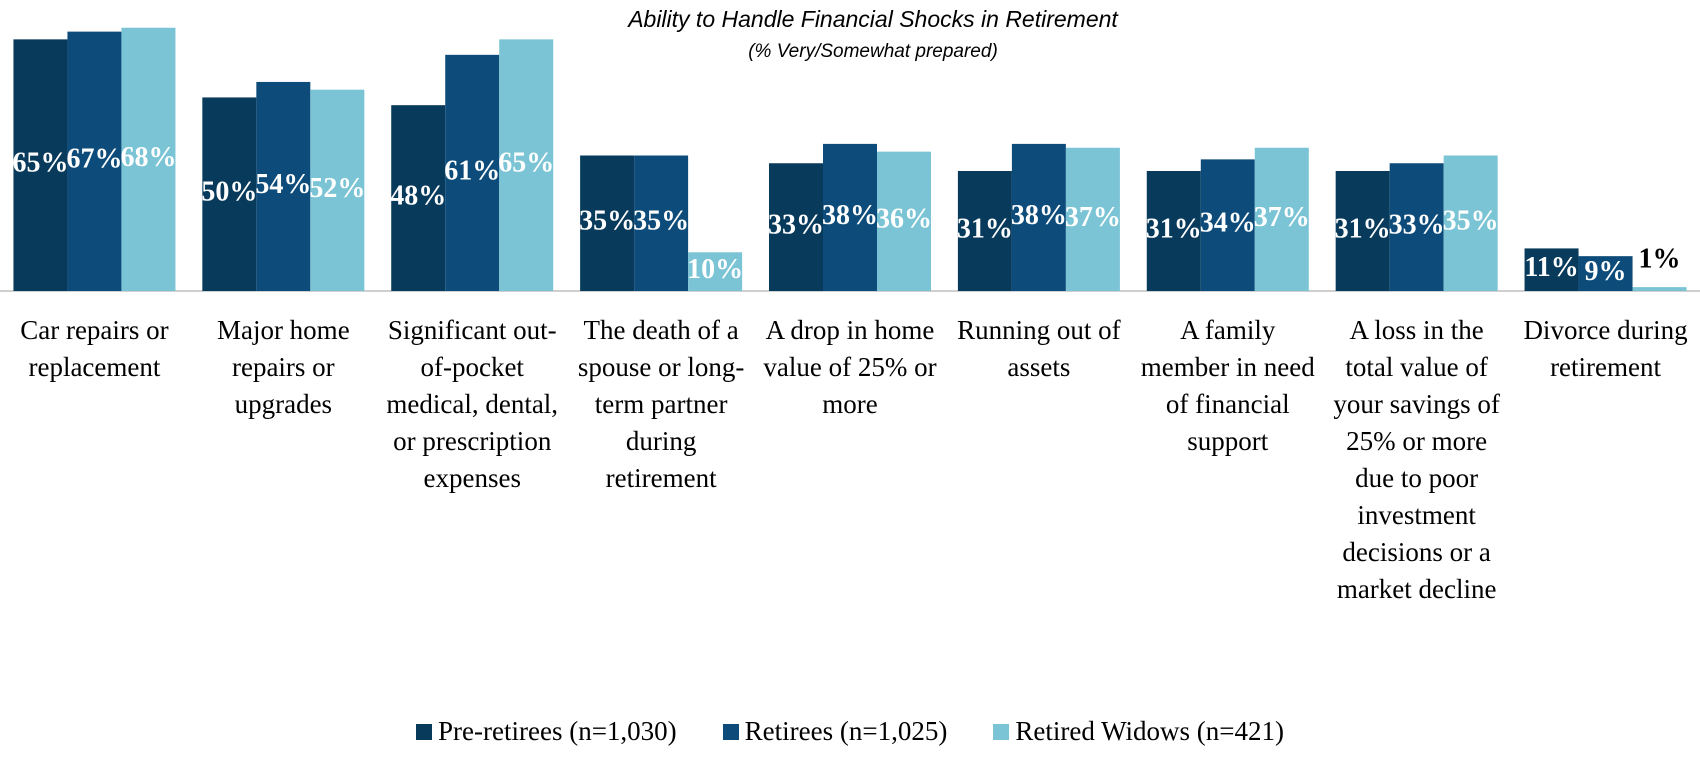 The width and height of the screenshot is (1700, 759). Describe the element at coordinates (873, 51) in the screenshot. I see `chart-subtitle: (% Very/Somewhat prepared)` at that location.